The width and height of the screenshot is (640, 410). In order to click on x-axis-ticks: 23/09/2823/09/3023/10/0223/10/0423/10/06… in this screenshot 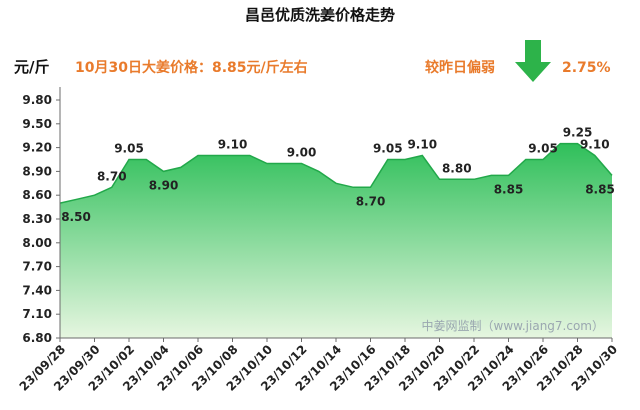, I will do `click(318, 366)`.